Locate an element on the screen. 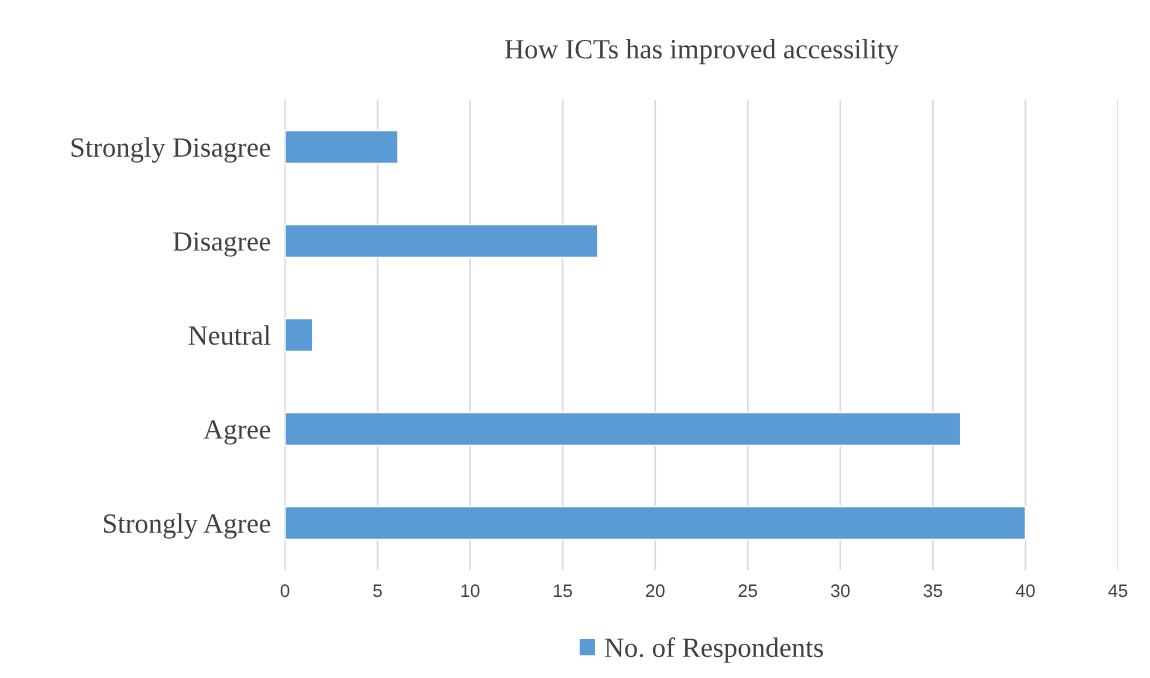  x-tick-label: 30 is located at coordinates (840, 591).